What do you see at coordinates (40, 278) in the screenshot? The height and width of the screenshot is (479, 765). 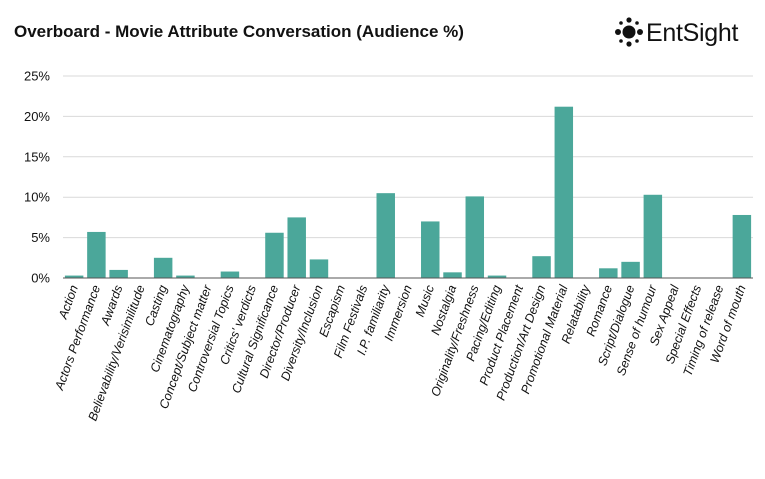 I see `y-tick-label: 0%` at bounding box center [40, 278].